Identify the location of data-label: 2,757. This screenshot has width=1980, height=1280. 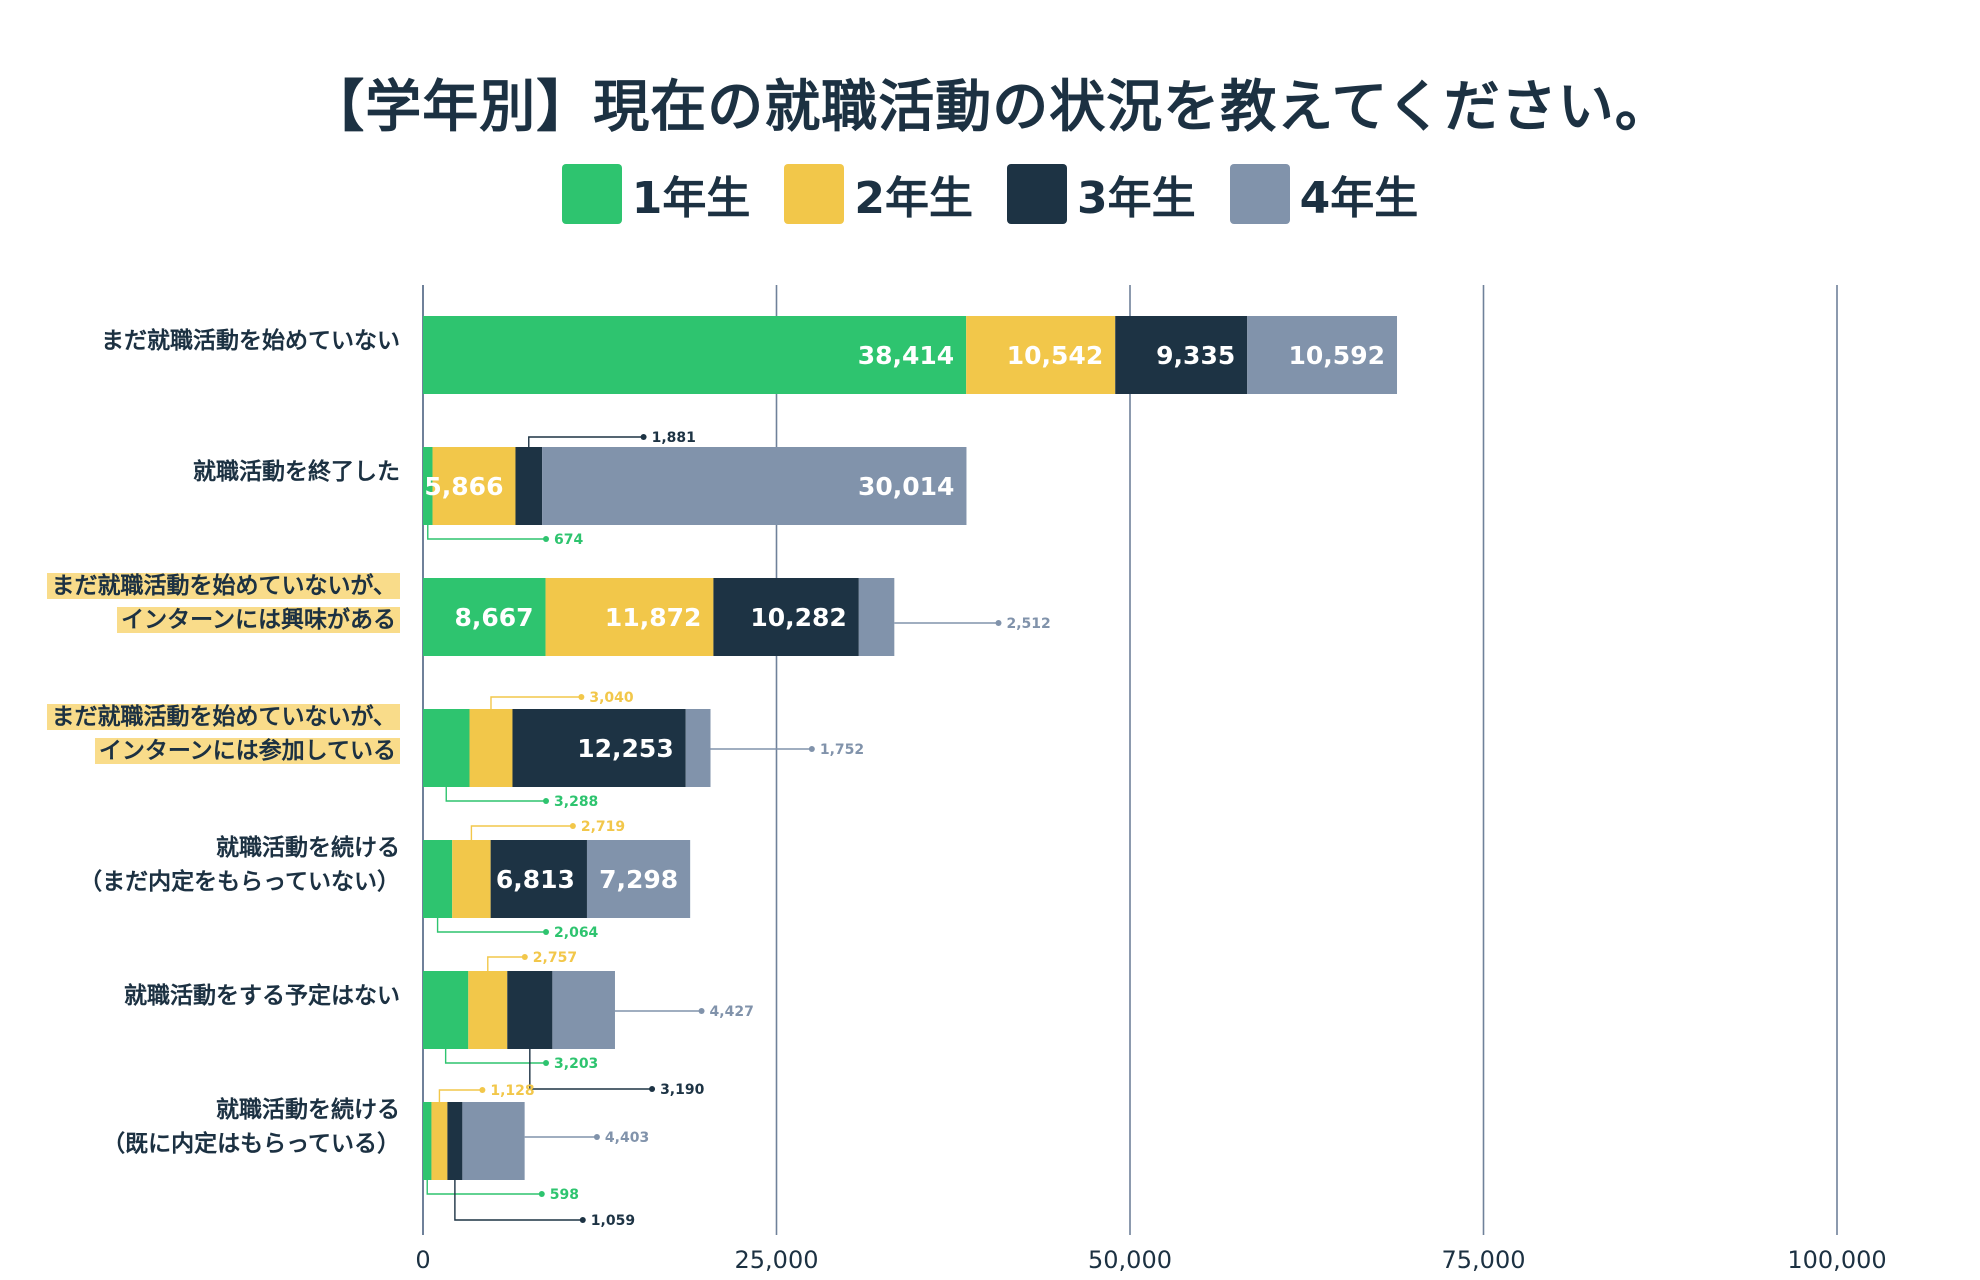
(555, 958).